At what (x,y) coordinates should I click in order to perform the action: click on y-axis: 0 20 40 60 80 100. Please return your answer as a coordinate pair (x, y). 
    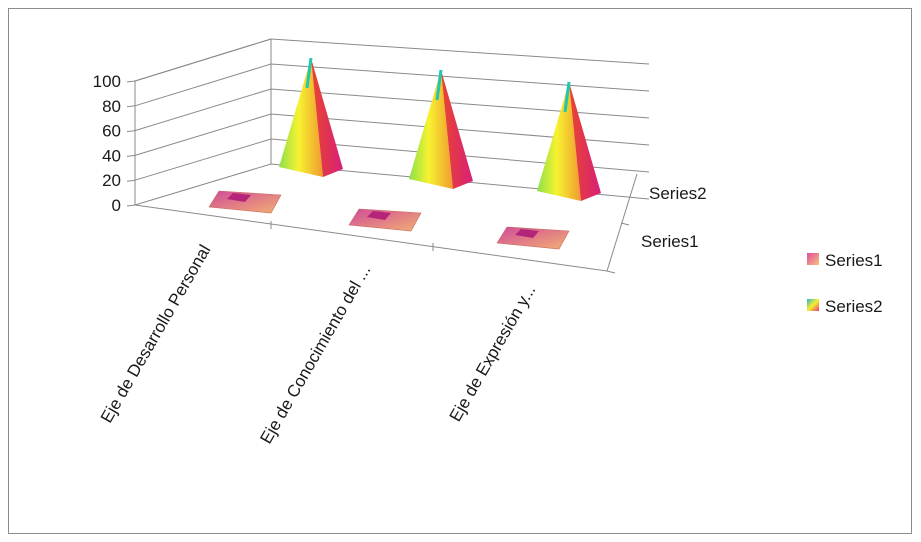
    Looking at the image, I should click on (114, 143).